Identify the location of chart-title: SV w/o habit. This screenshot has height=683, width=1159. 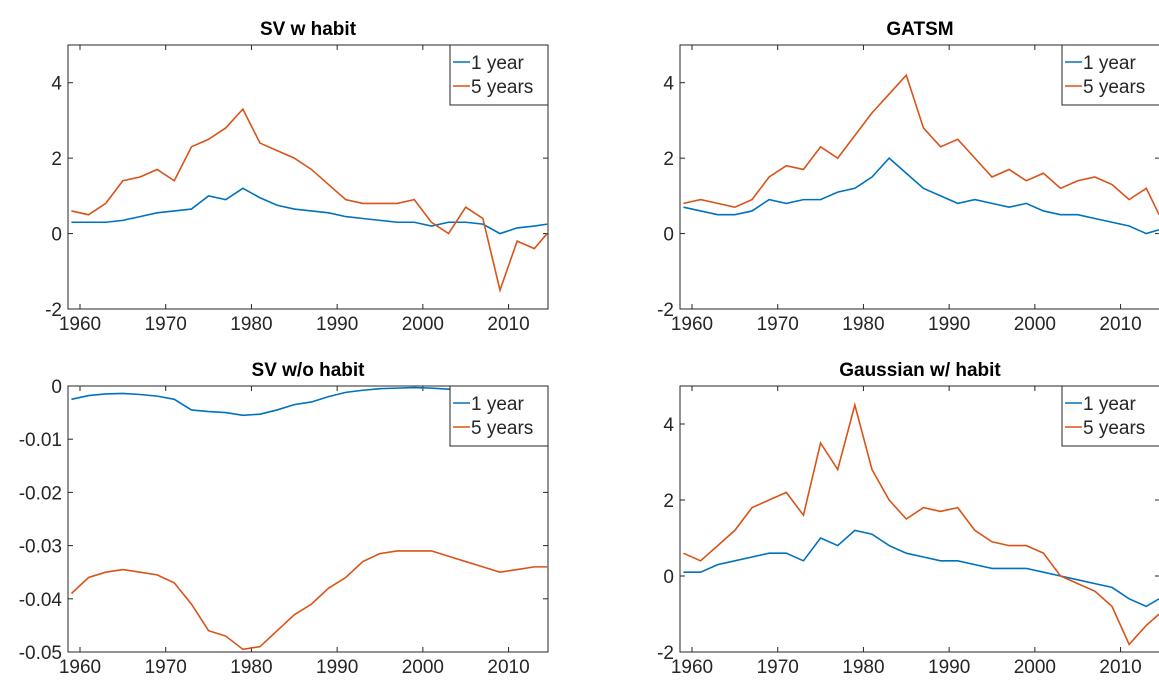
(309, 370).